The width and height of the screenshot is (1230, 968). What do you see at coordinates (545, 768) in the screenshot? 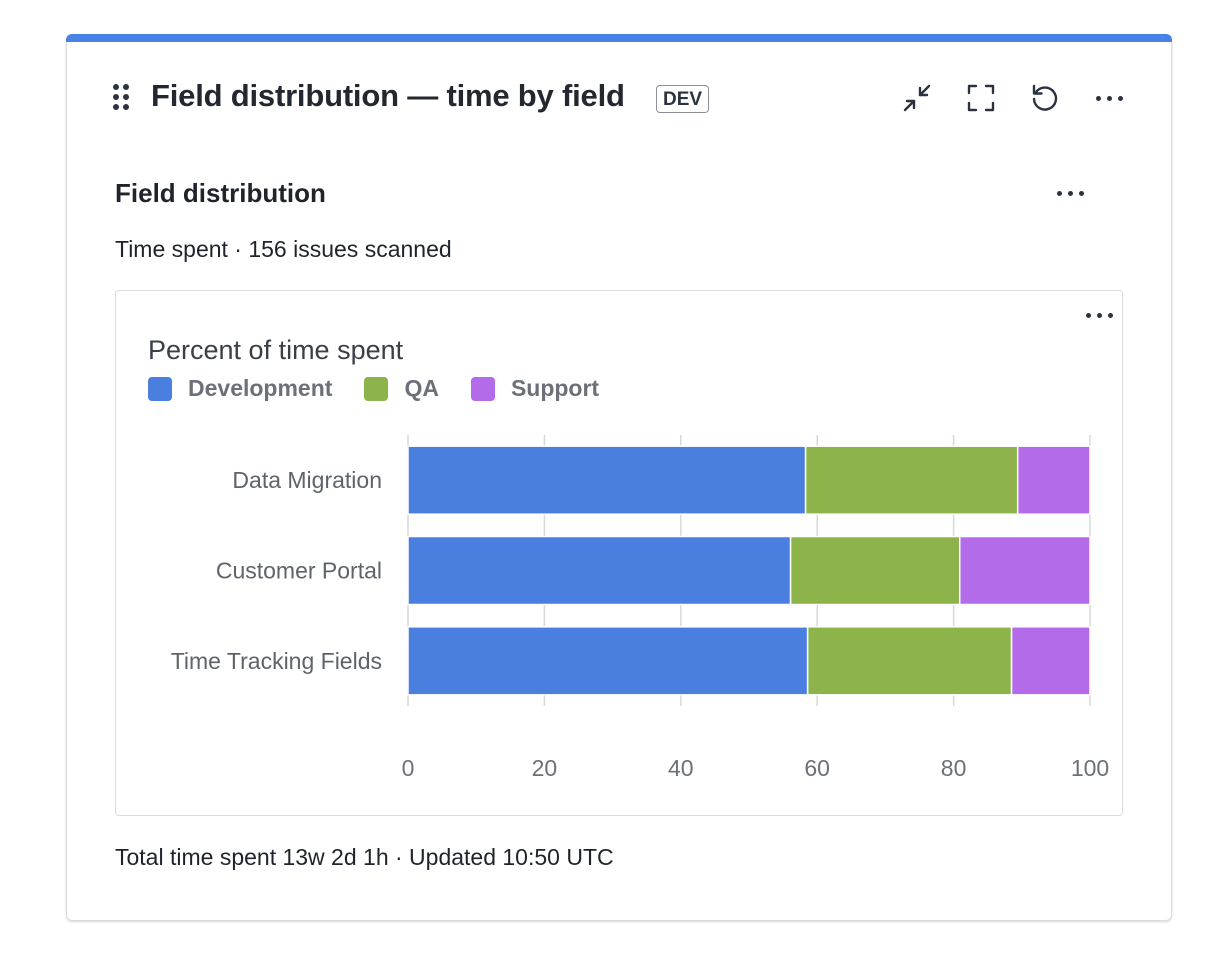
I see `x-tick-label: 20` at bounding box center [545, 768].